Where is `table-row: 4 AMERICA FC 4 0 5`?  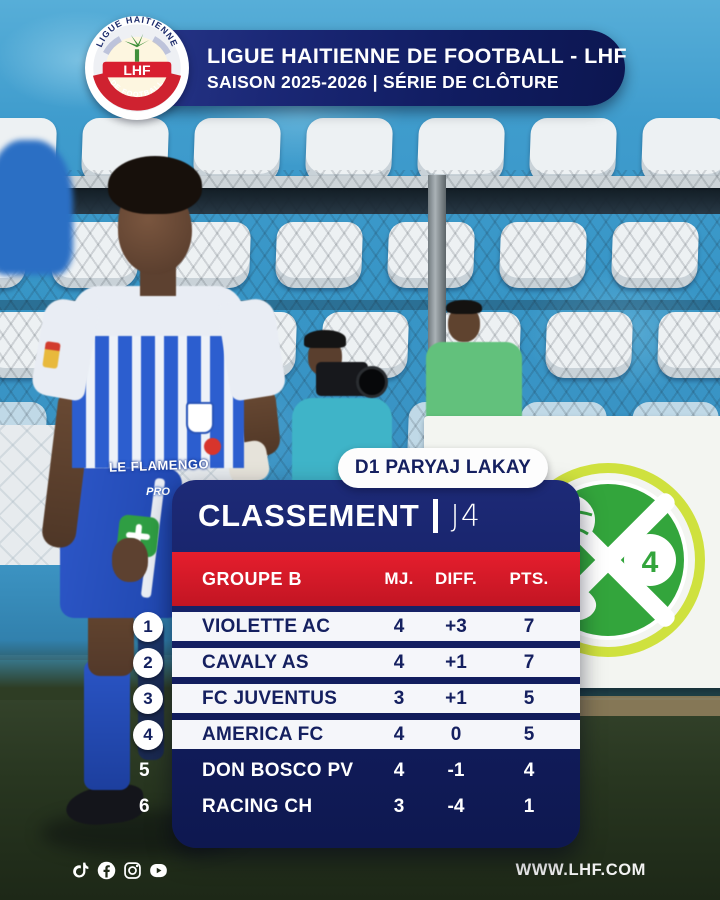 table-row: 4 AMERICA FC 4 0 5 is located at coordinates (356, 734).